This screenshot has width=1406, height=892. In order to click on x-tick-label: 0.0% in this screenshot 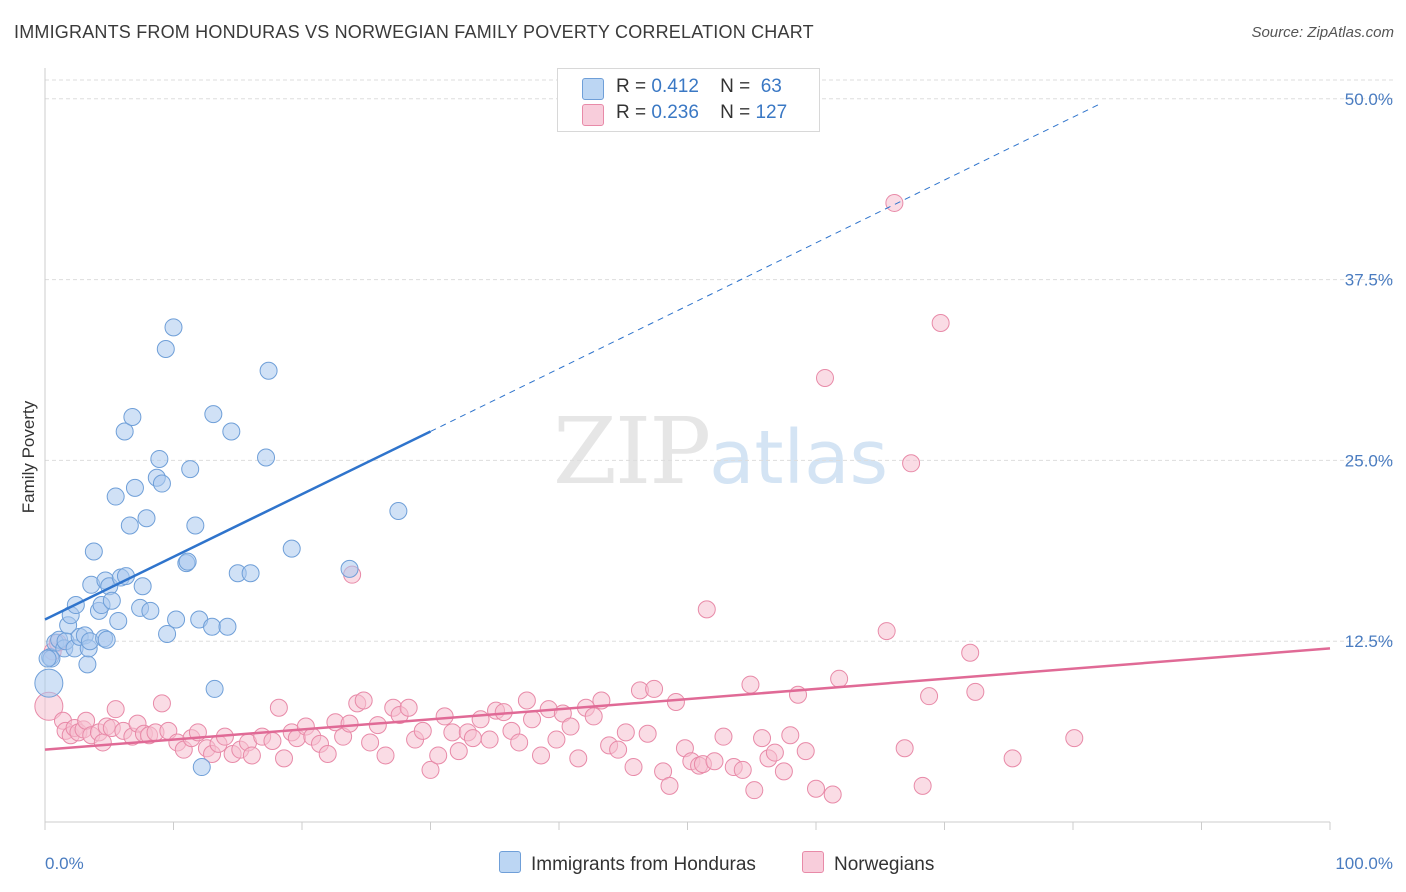, I will do `click(64, 863)`.